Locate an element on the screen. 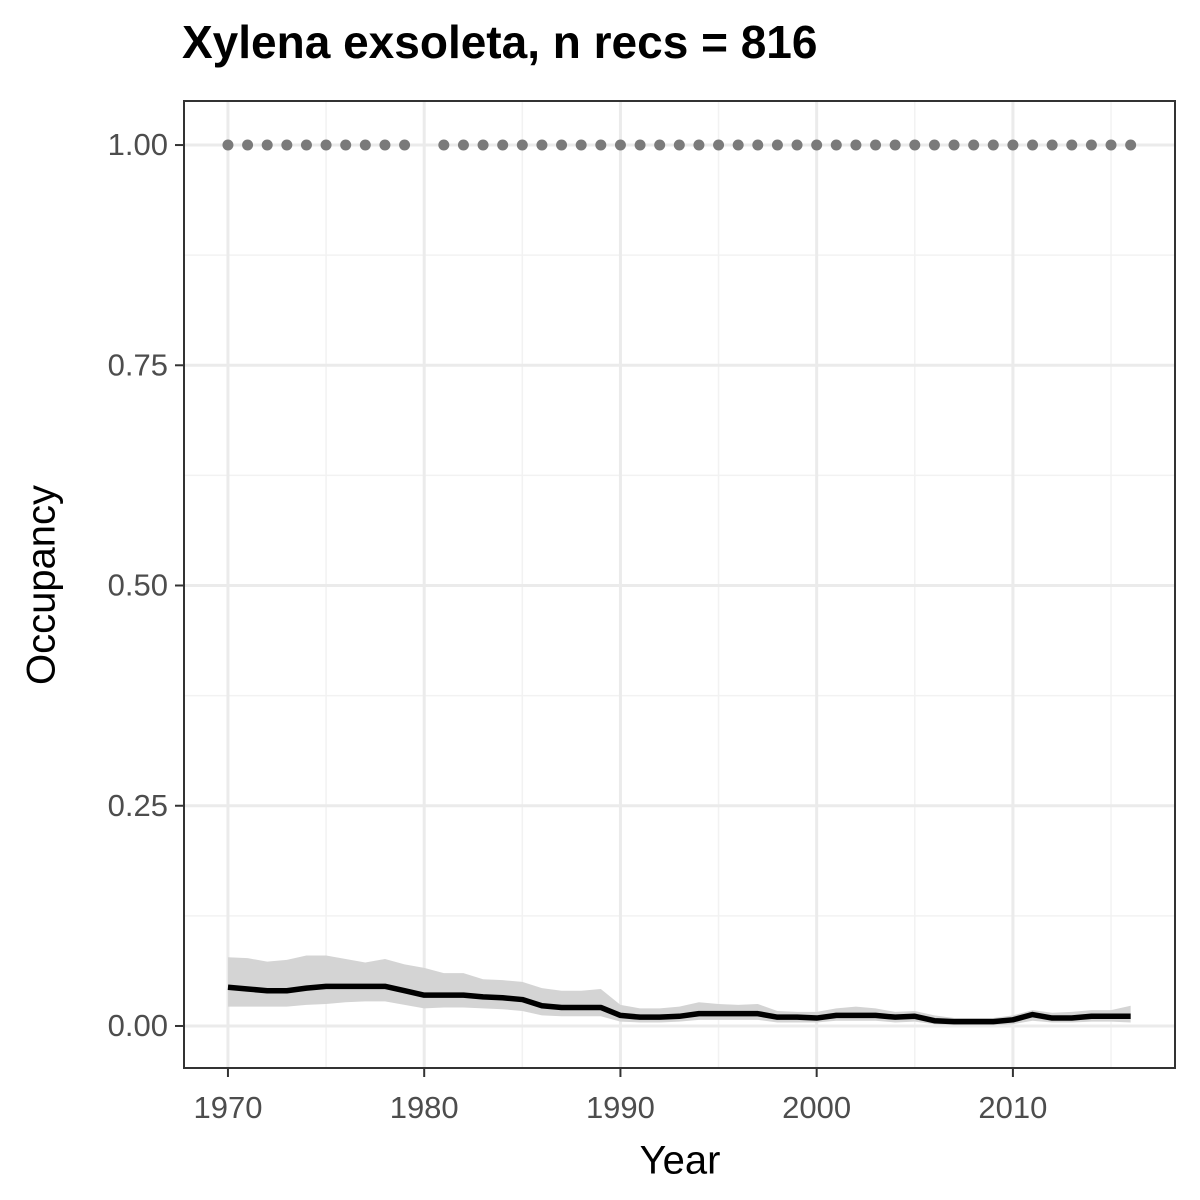 The height and width of the screenshot is (1200, 1200). x-tick-label: 2010 is located at coordinates (1012, 1107).